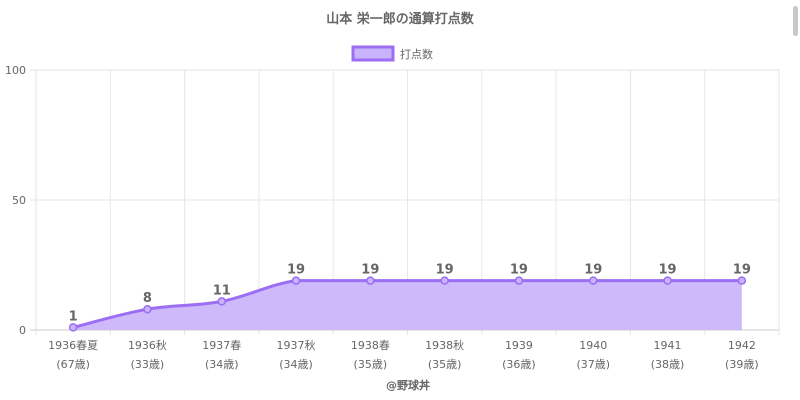 Image resolution: width=800 pixels, height=400 pixels. Describe the element at coordinates (148, 364) in the screenshot. I see `x-tick-sublabel: (33歳)` at that location.